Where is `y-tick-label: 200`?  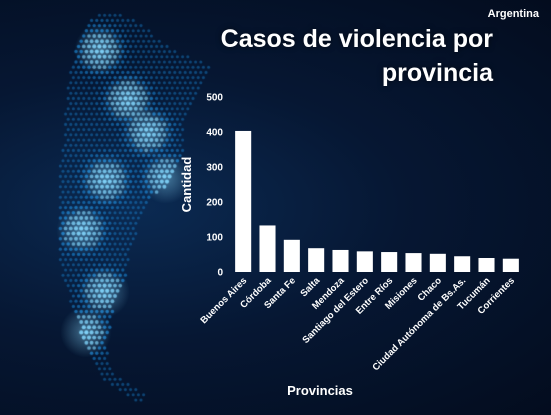
y-tick-label: 200 is located at coordinates (214, 203).